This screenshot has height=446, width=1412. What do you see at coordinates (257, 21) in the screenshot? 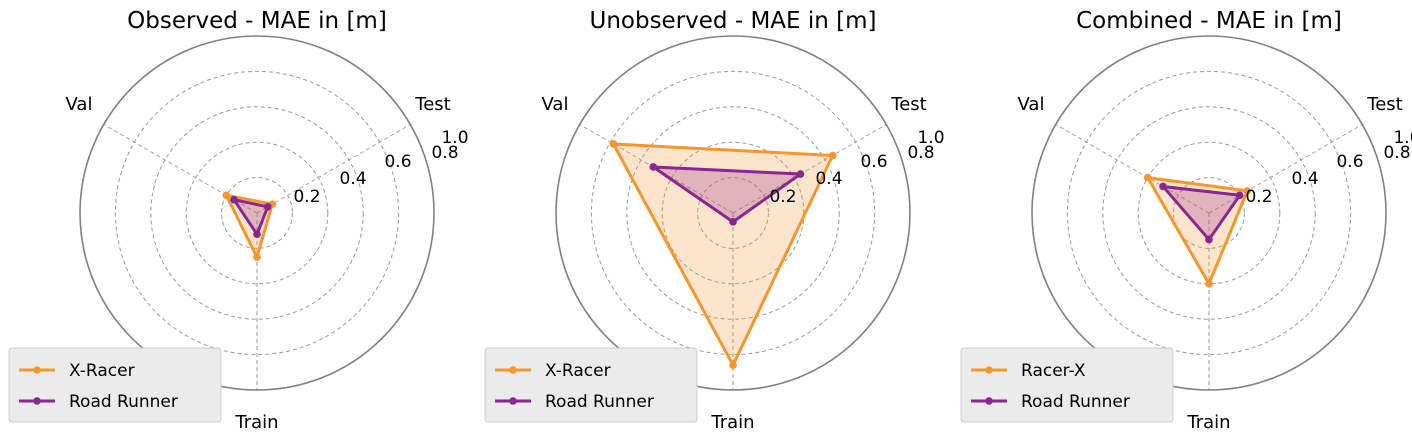
I see `chart-title: Observed - MAE in [m]` at bounding box center [257, 21].